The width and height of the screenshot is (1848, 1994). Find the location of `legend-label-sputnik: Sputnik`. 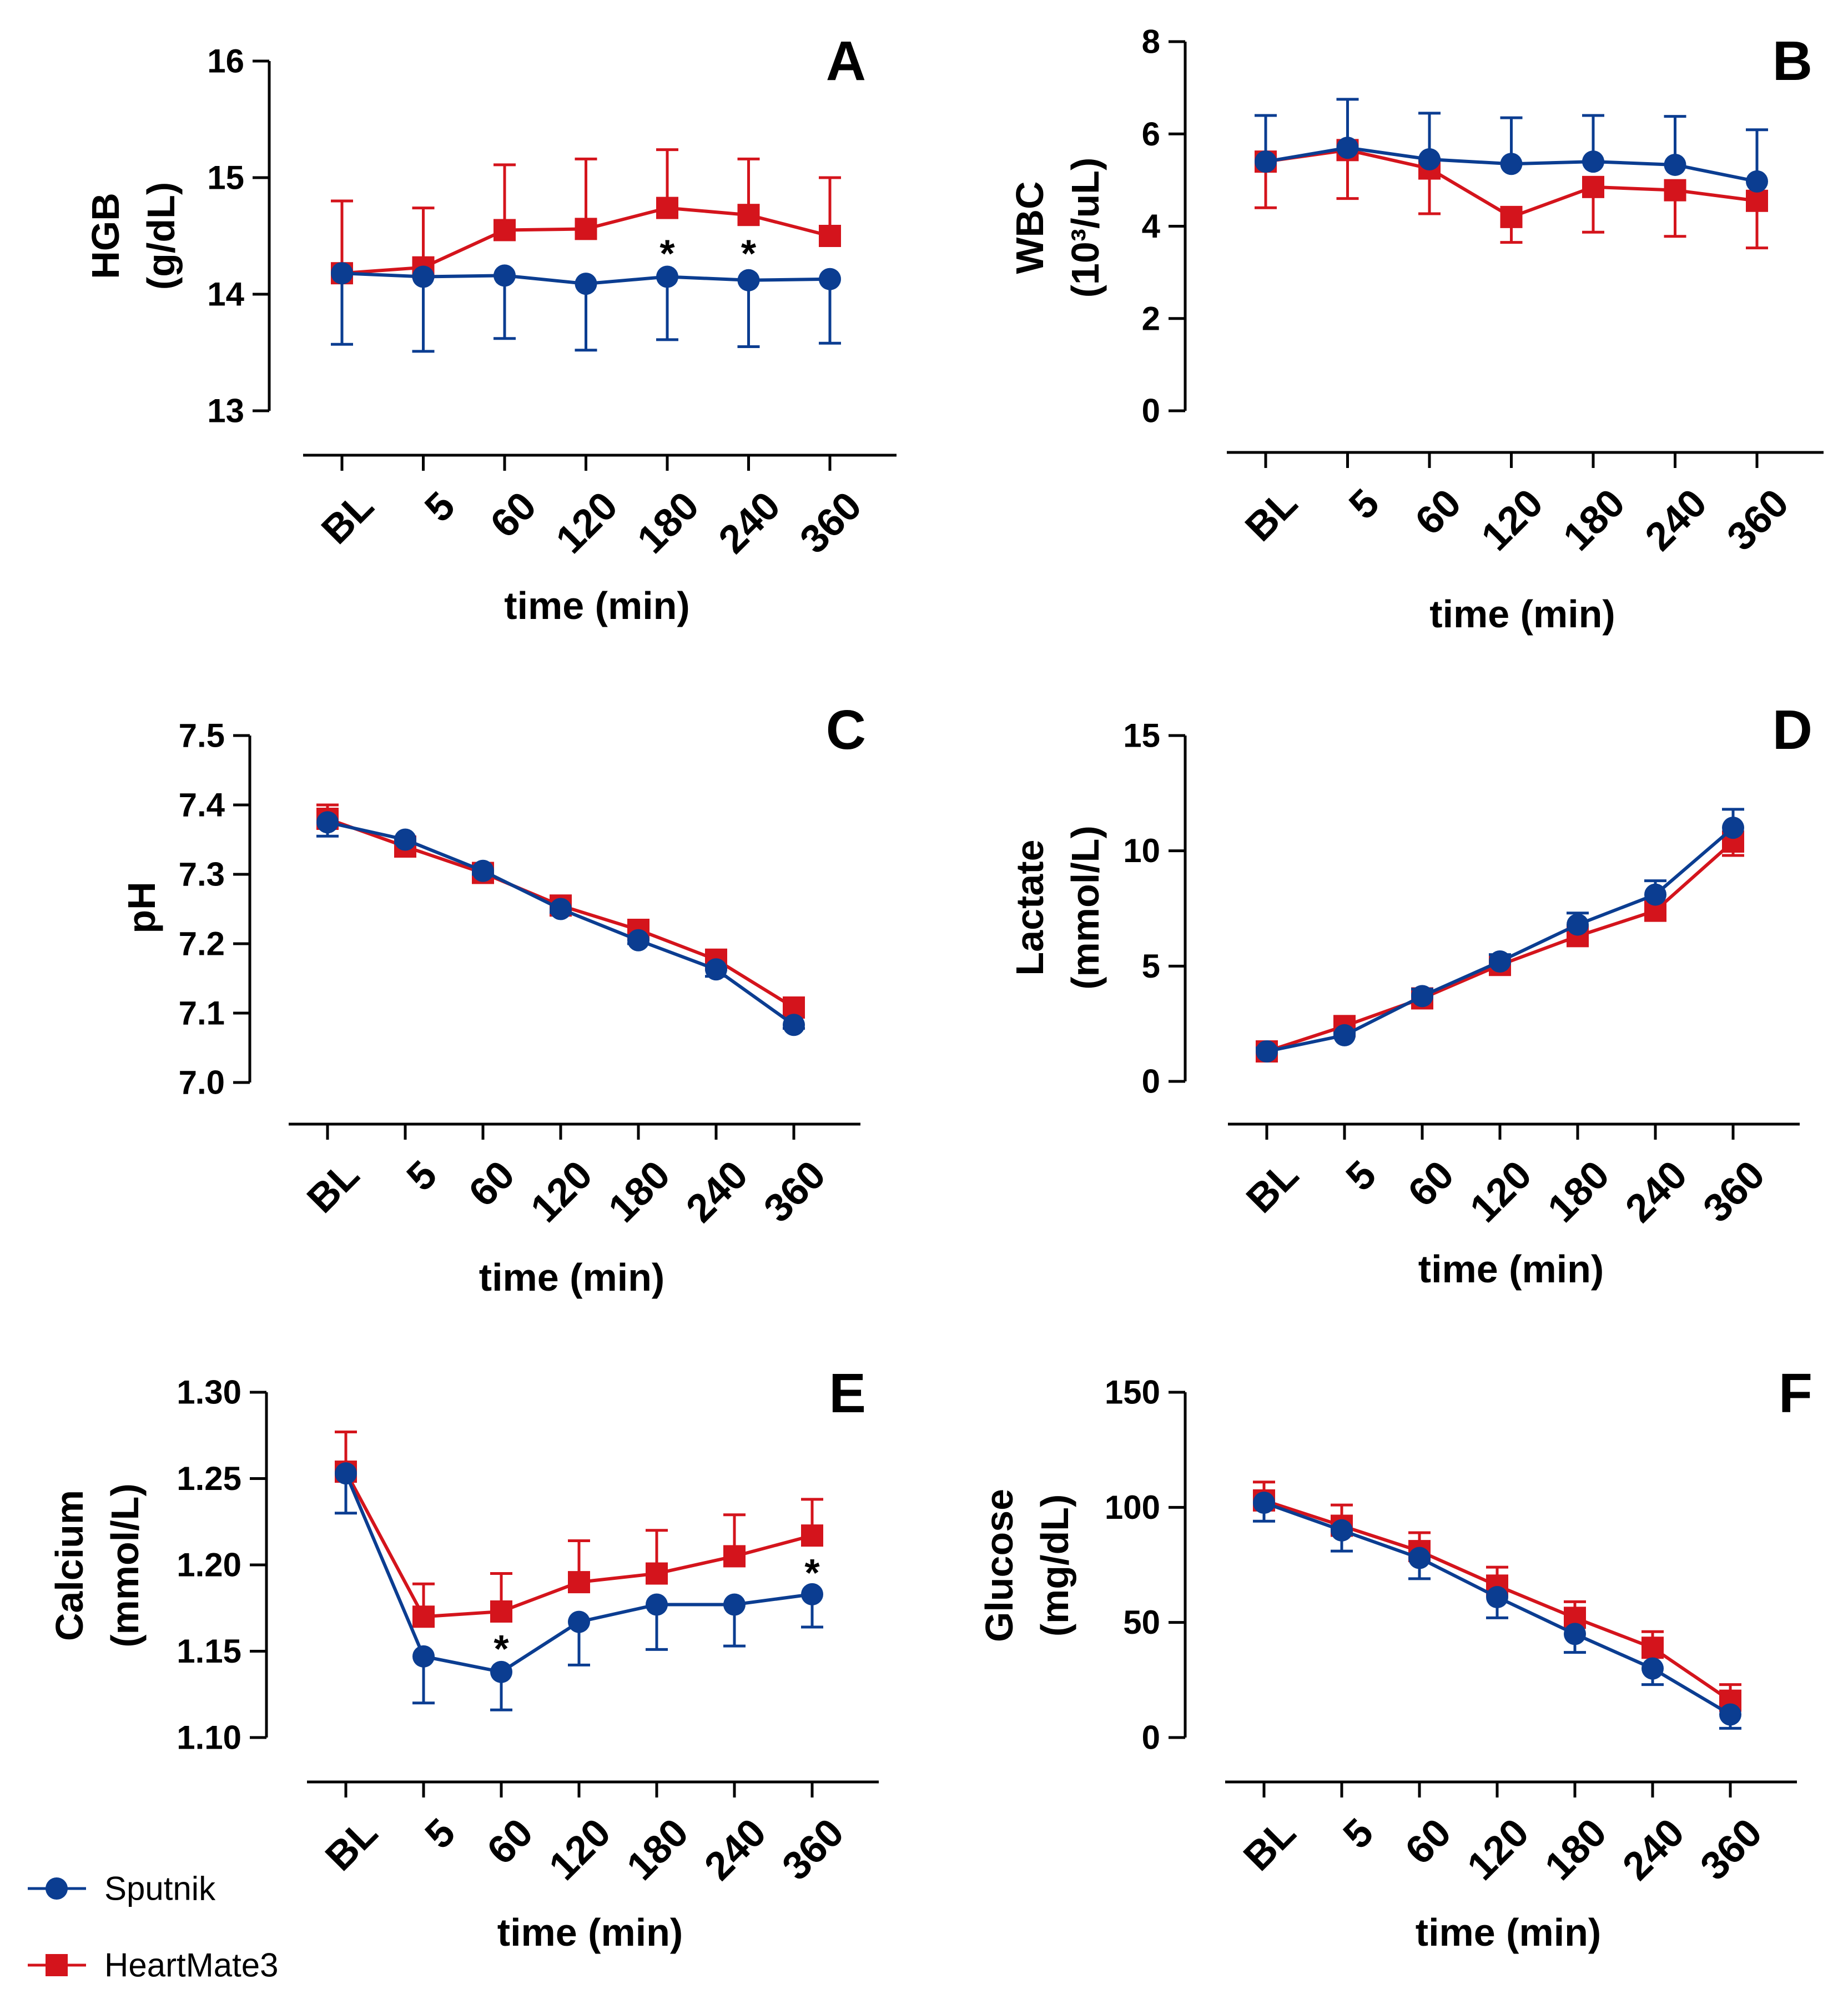

legend-label-sputnik: Sputnik is located at coordinates (160, 1888).